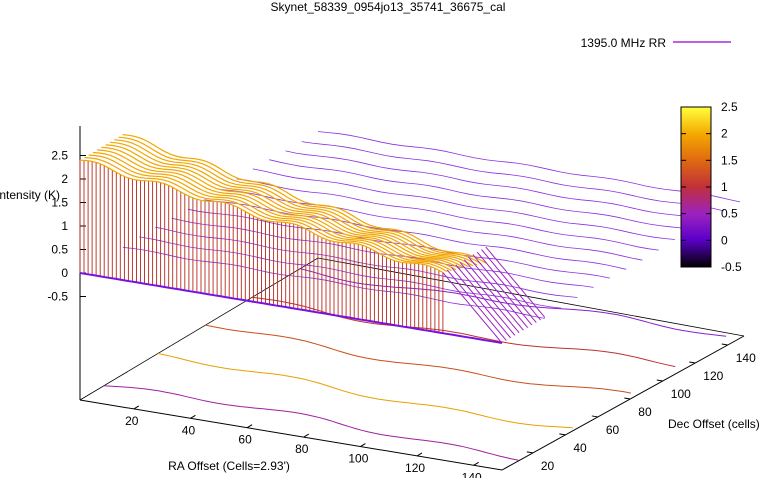 The height and width of the screenshot is (478, 775). I want to click on x-tick-label: 20, so click(132, 421).